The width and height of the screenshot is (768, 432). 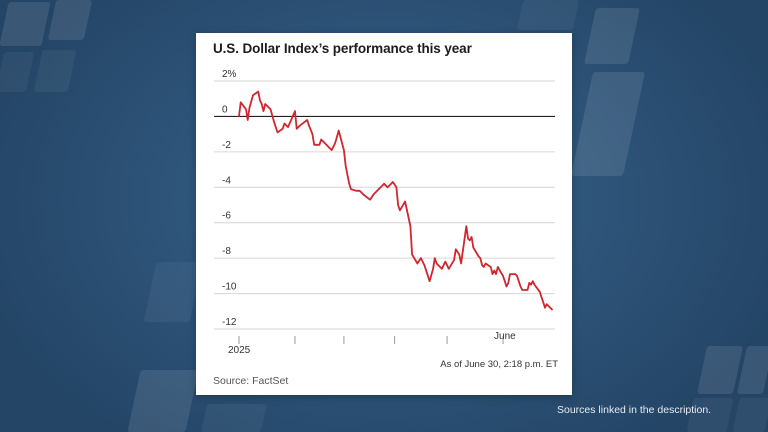 What do you see at coordinates (226, 251) in the screenshot?
I see `y-tick-label: -8` at bounding box center [226, 251].